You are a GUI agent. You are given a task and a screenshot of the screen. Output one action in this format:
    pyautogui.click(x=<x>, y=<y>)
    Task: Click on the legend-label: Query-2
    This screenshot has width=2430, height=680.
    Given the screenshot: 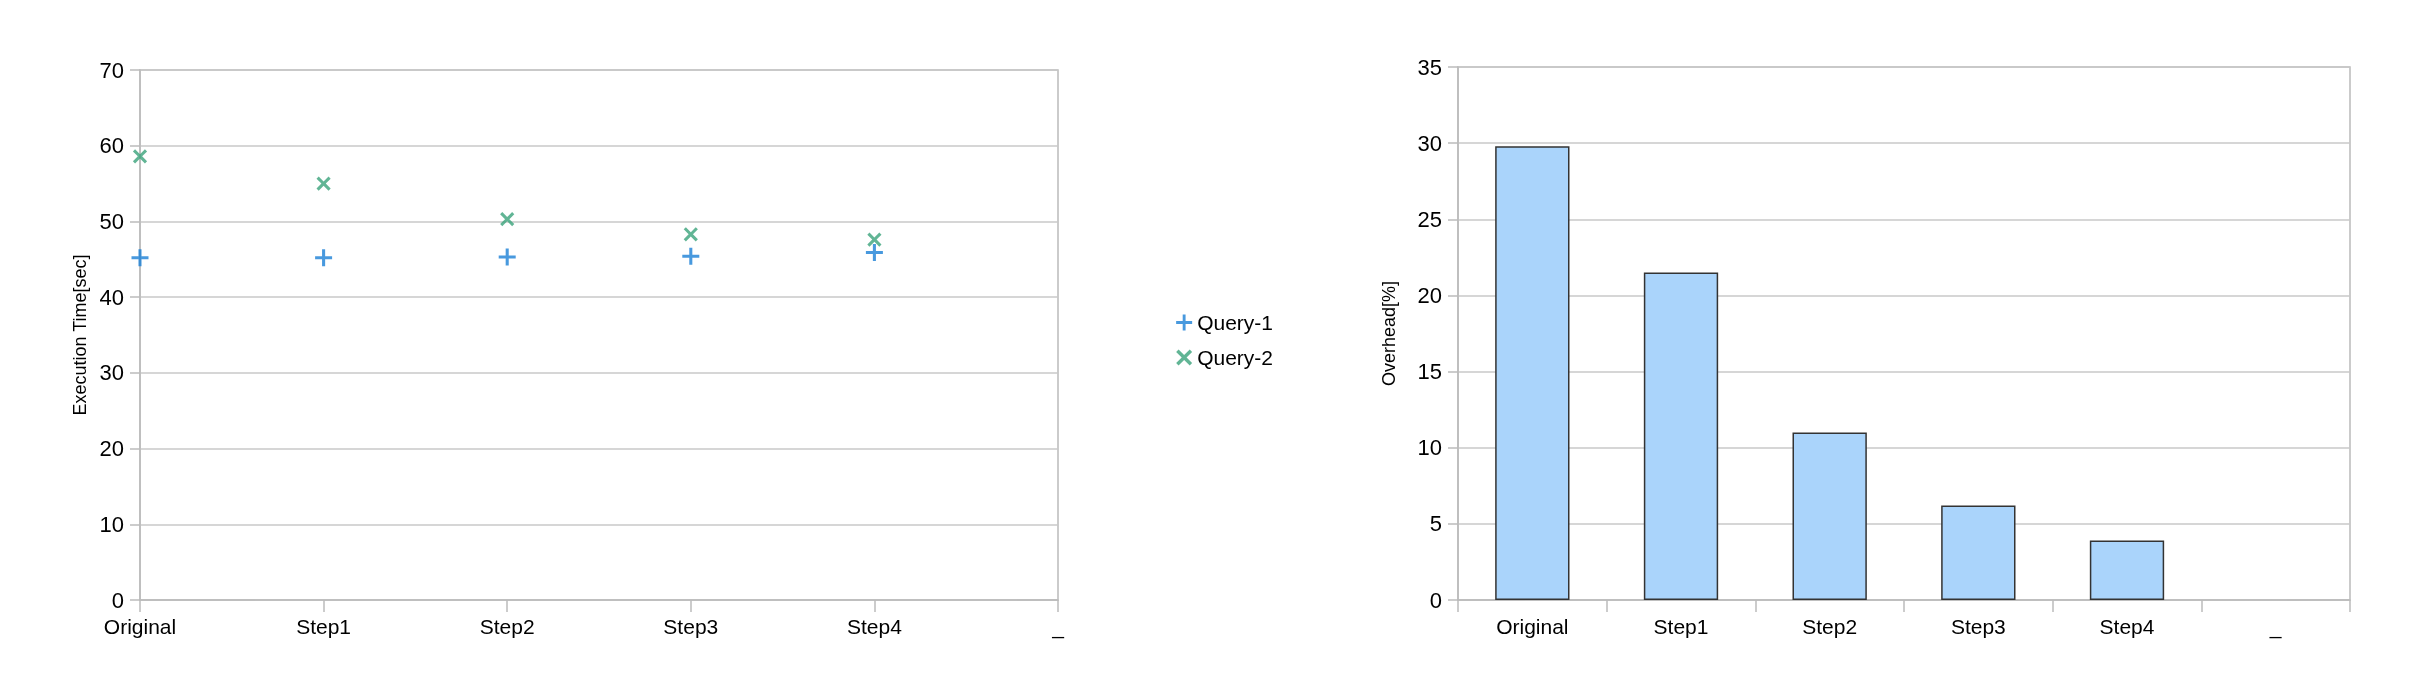 What is the action you would take?
    pyautogui.click(x=1235, y=357)
    